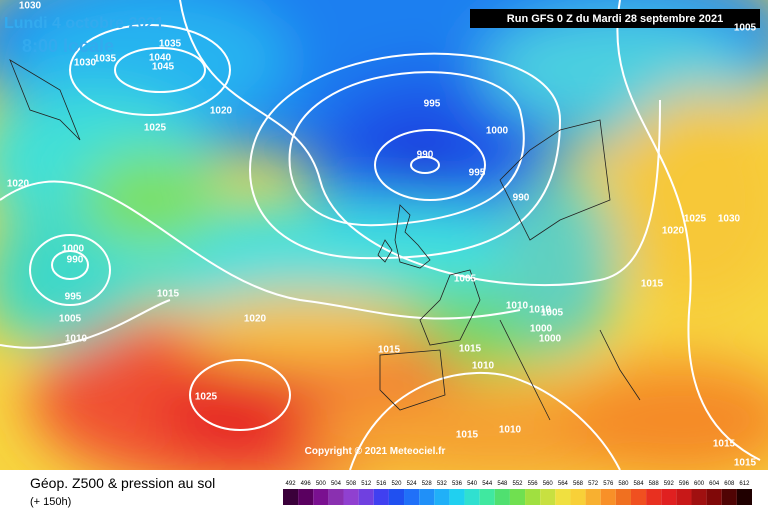 Image resolution: width=768 pixels, height=517 pixels. I want to click on footer-title: Géop. Z500 & pression au sol, so click(122, 483).